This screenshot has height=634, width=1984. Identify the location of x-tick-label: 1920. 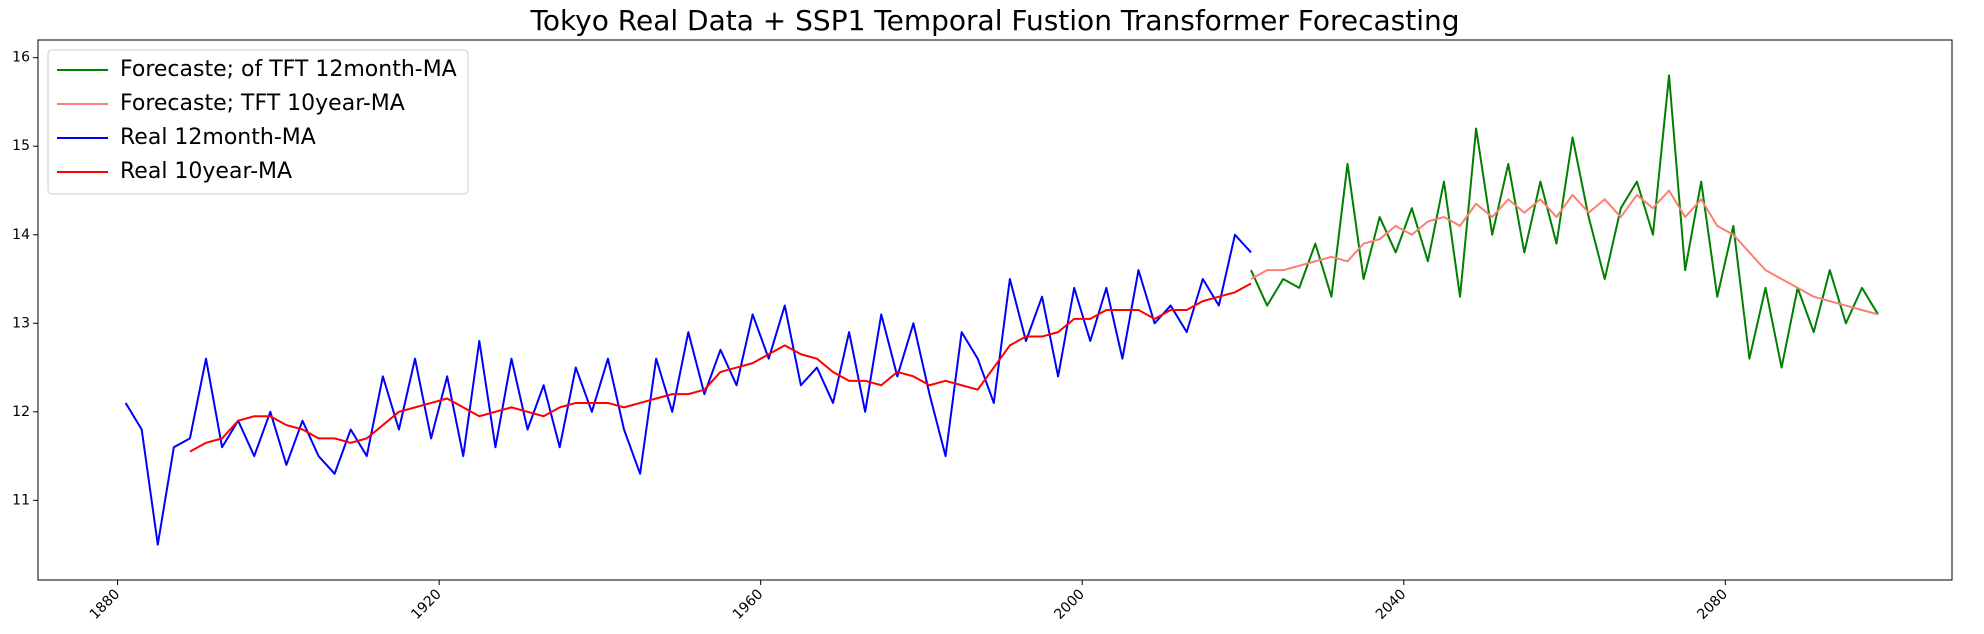
(426, 604).